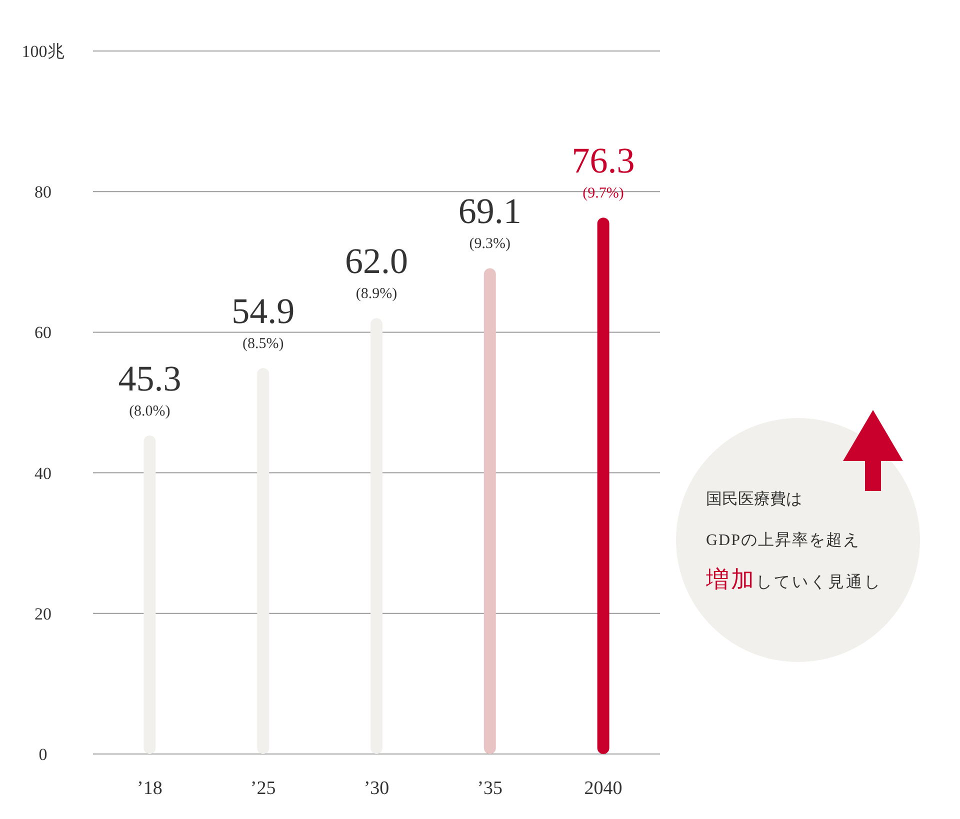 Image resolution: width=960 pixels, height=819 pixels. Describe the element at coordinates (149, 788) in the screenshot. I see `x-tick-label: ’18` at that location.